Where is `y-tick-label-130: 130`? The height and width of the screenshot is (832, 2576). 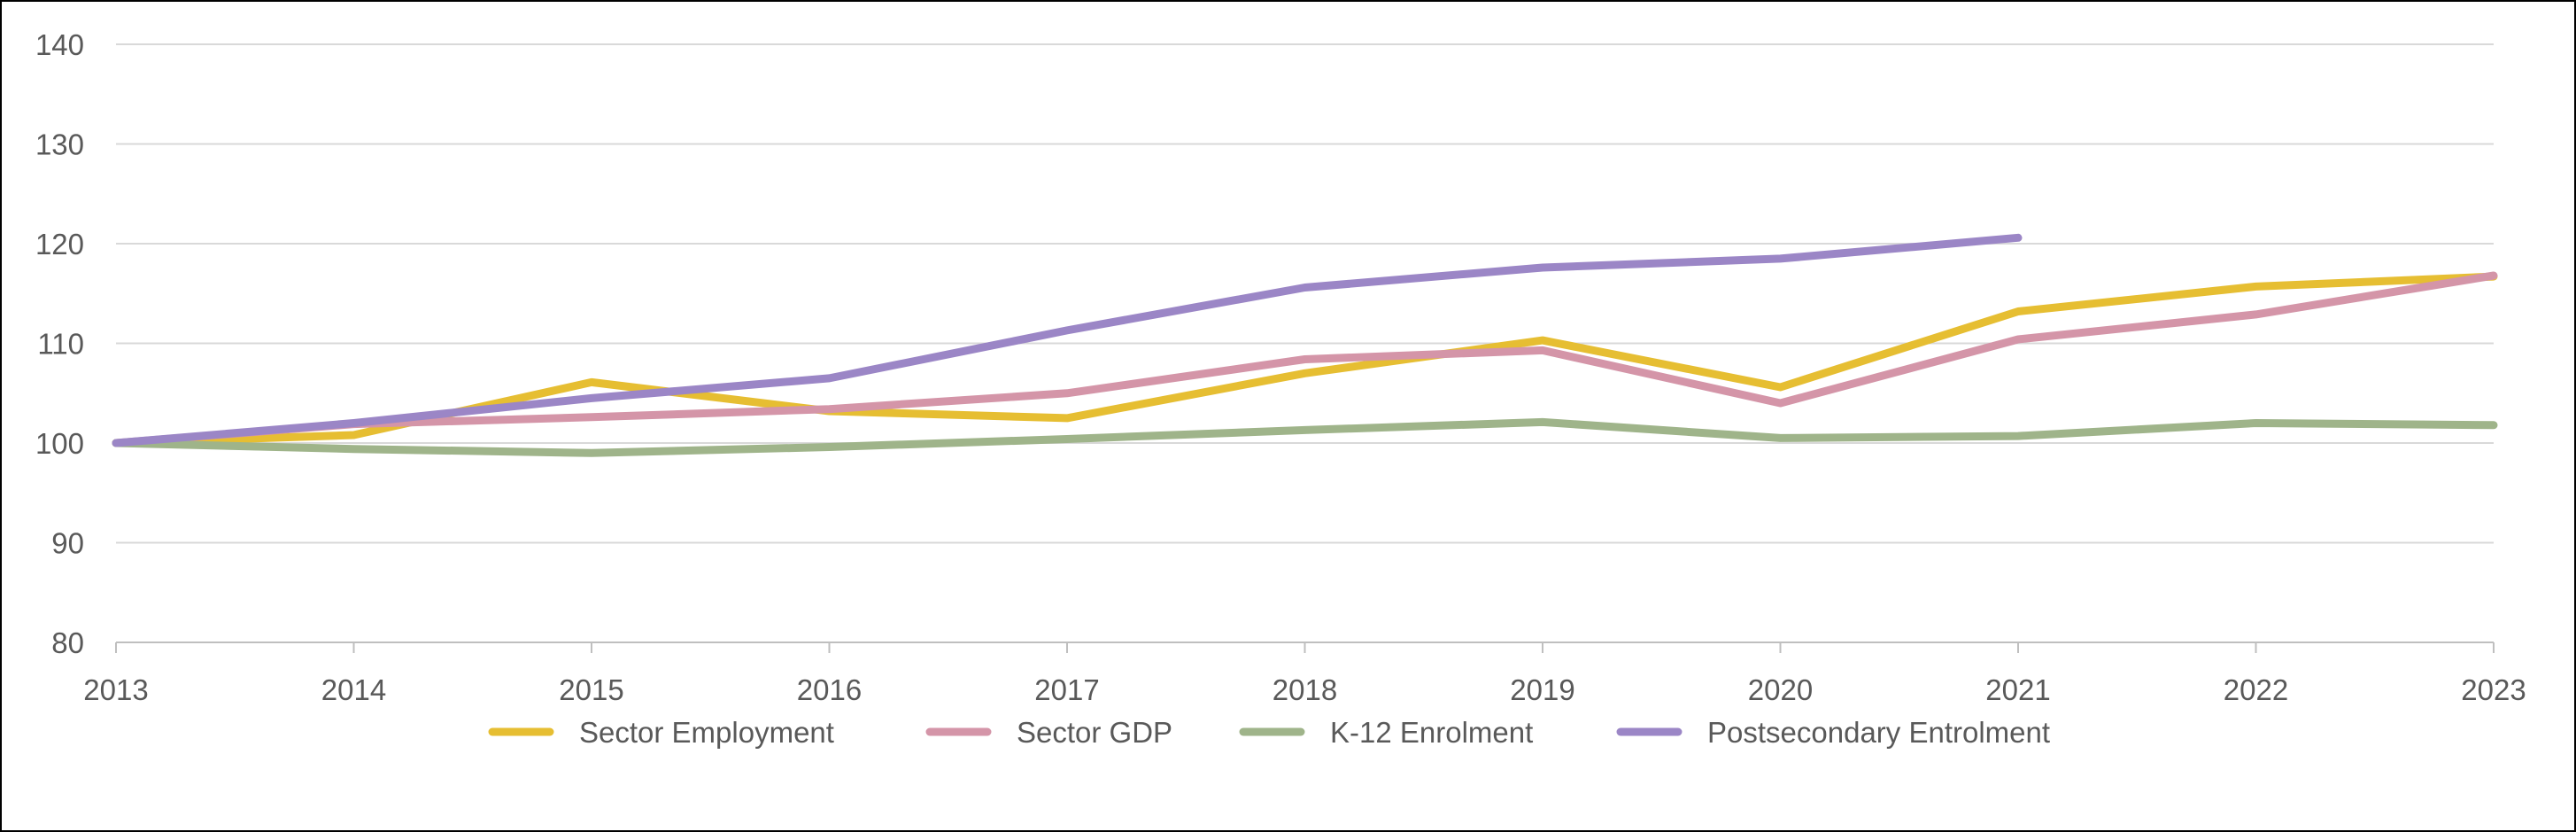 y-tick-label-130: 130 is located at coordinates (60, 144).